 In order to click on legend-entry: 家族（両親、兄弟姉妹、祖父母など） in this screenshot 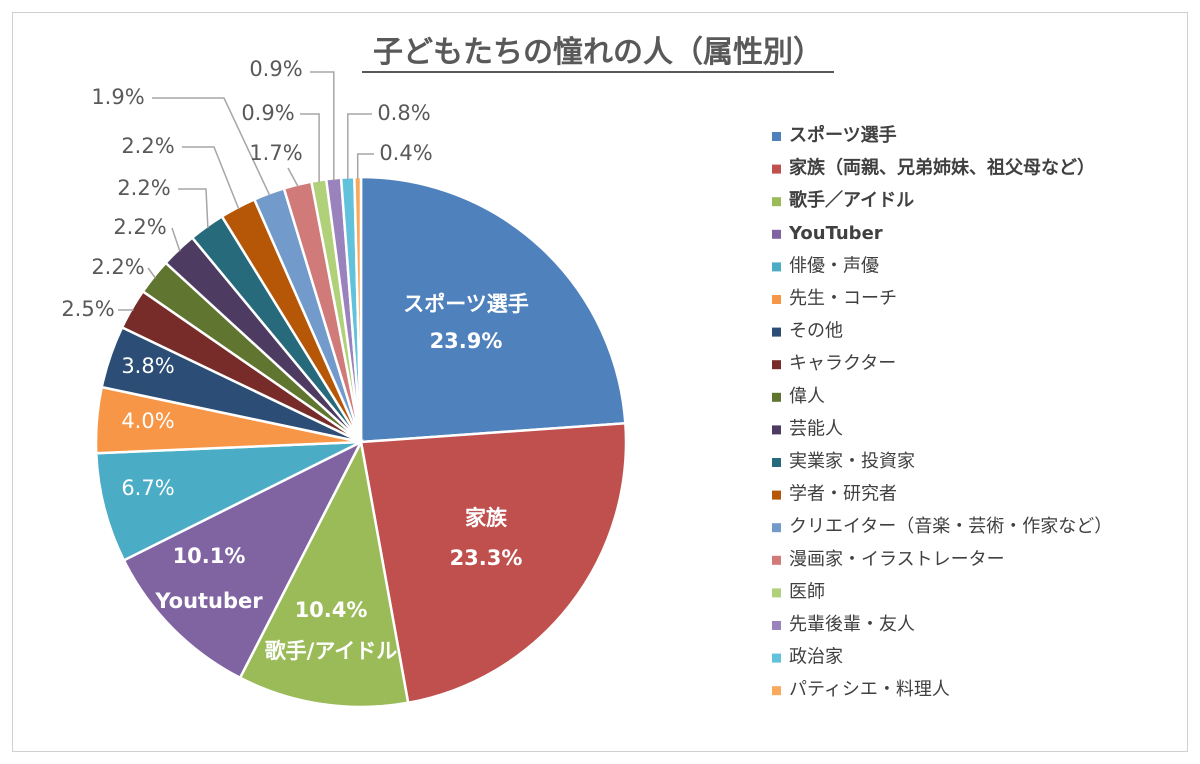, I will do `click(942, 168)`.